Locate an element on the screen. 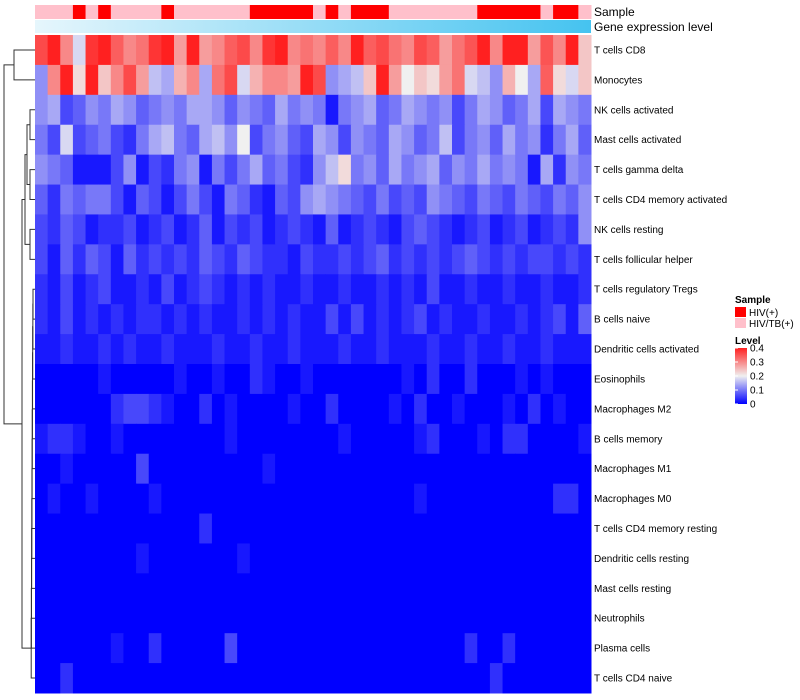 Image resolution: width=800 pixels, height=700 pixels. row-label: T cells follicular helper is located at coordinates (643, 260).